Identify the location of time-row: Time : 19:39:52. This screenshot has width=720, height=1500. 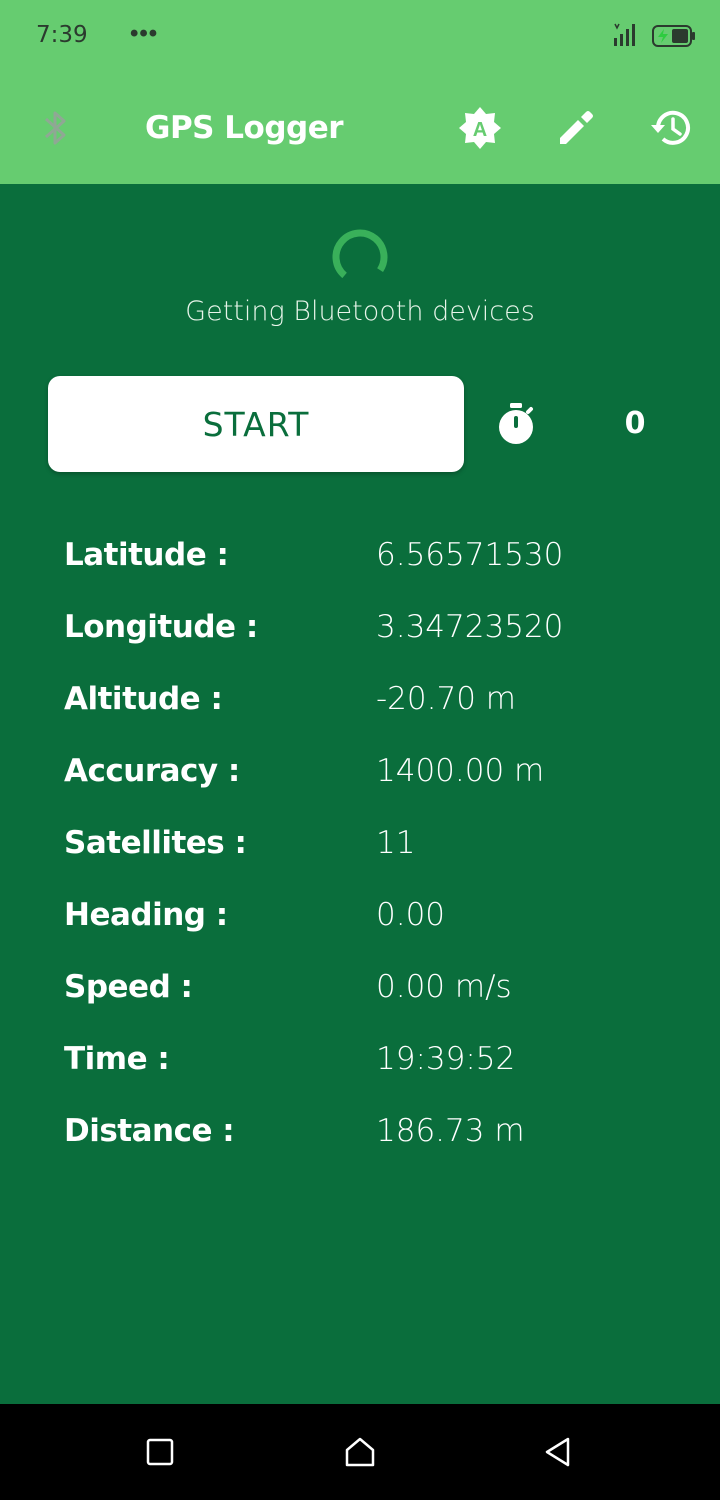
(364, 1066).